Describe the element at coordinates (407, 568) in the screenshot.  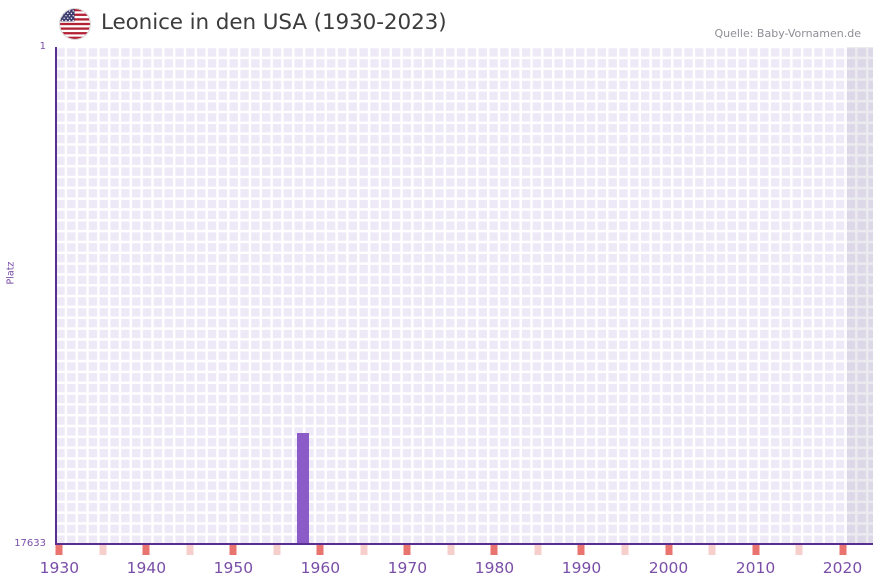
I see `x-axis-tick-label: 1970` at that location.